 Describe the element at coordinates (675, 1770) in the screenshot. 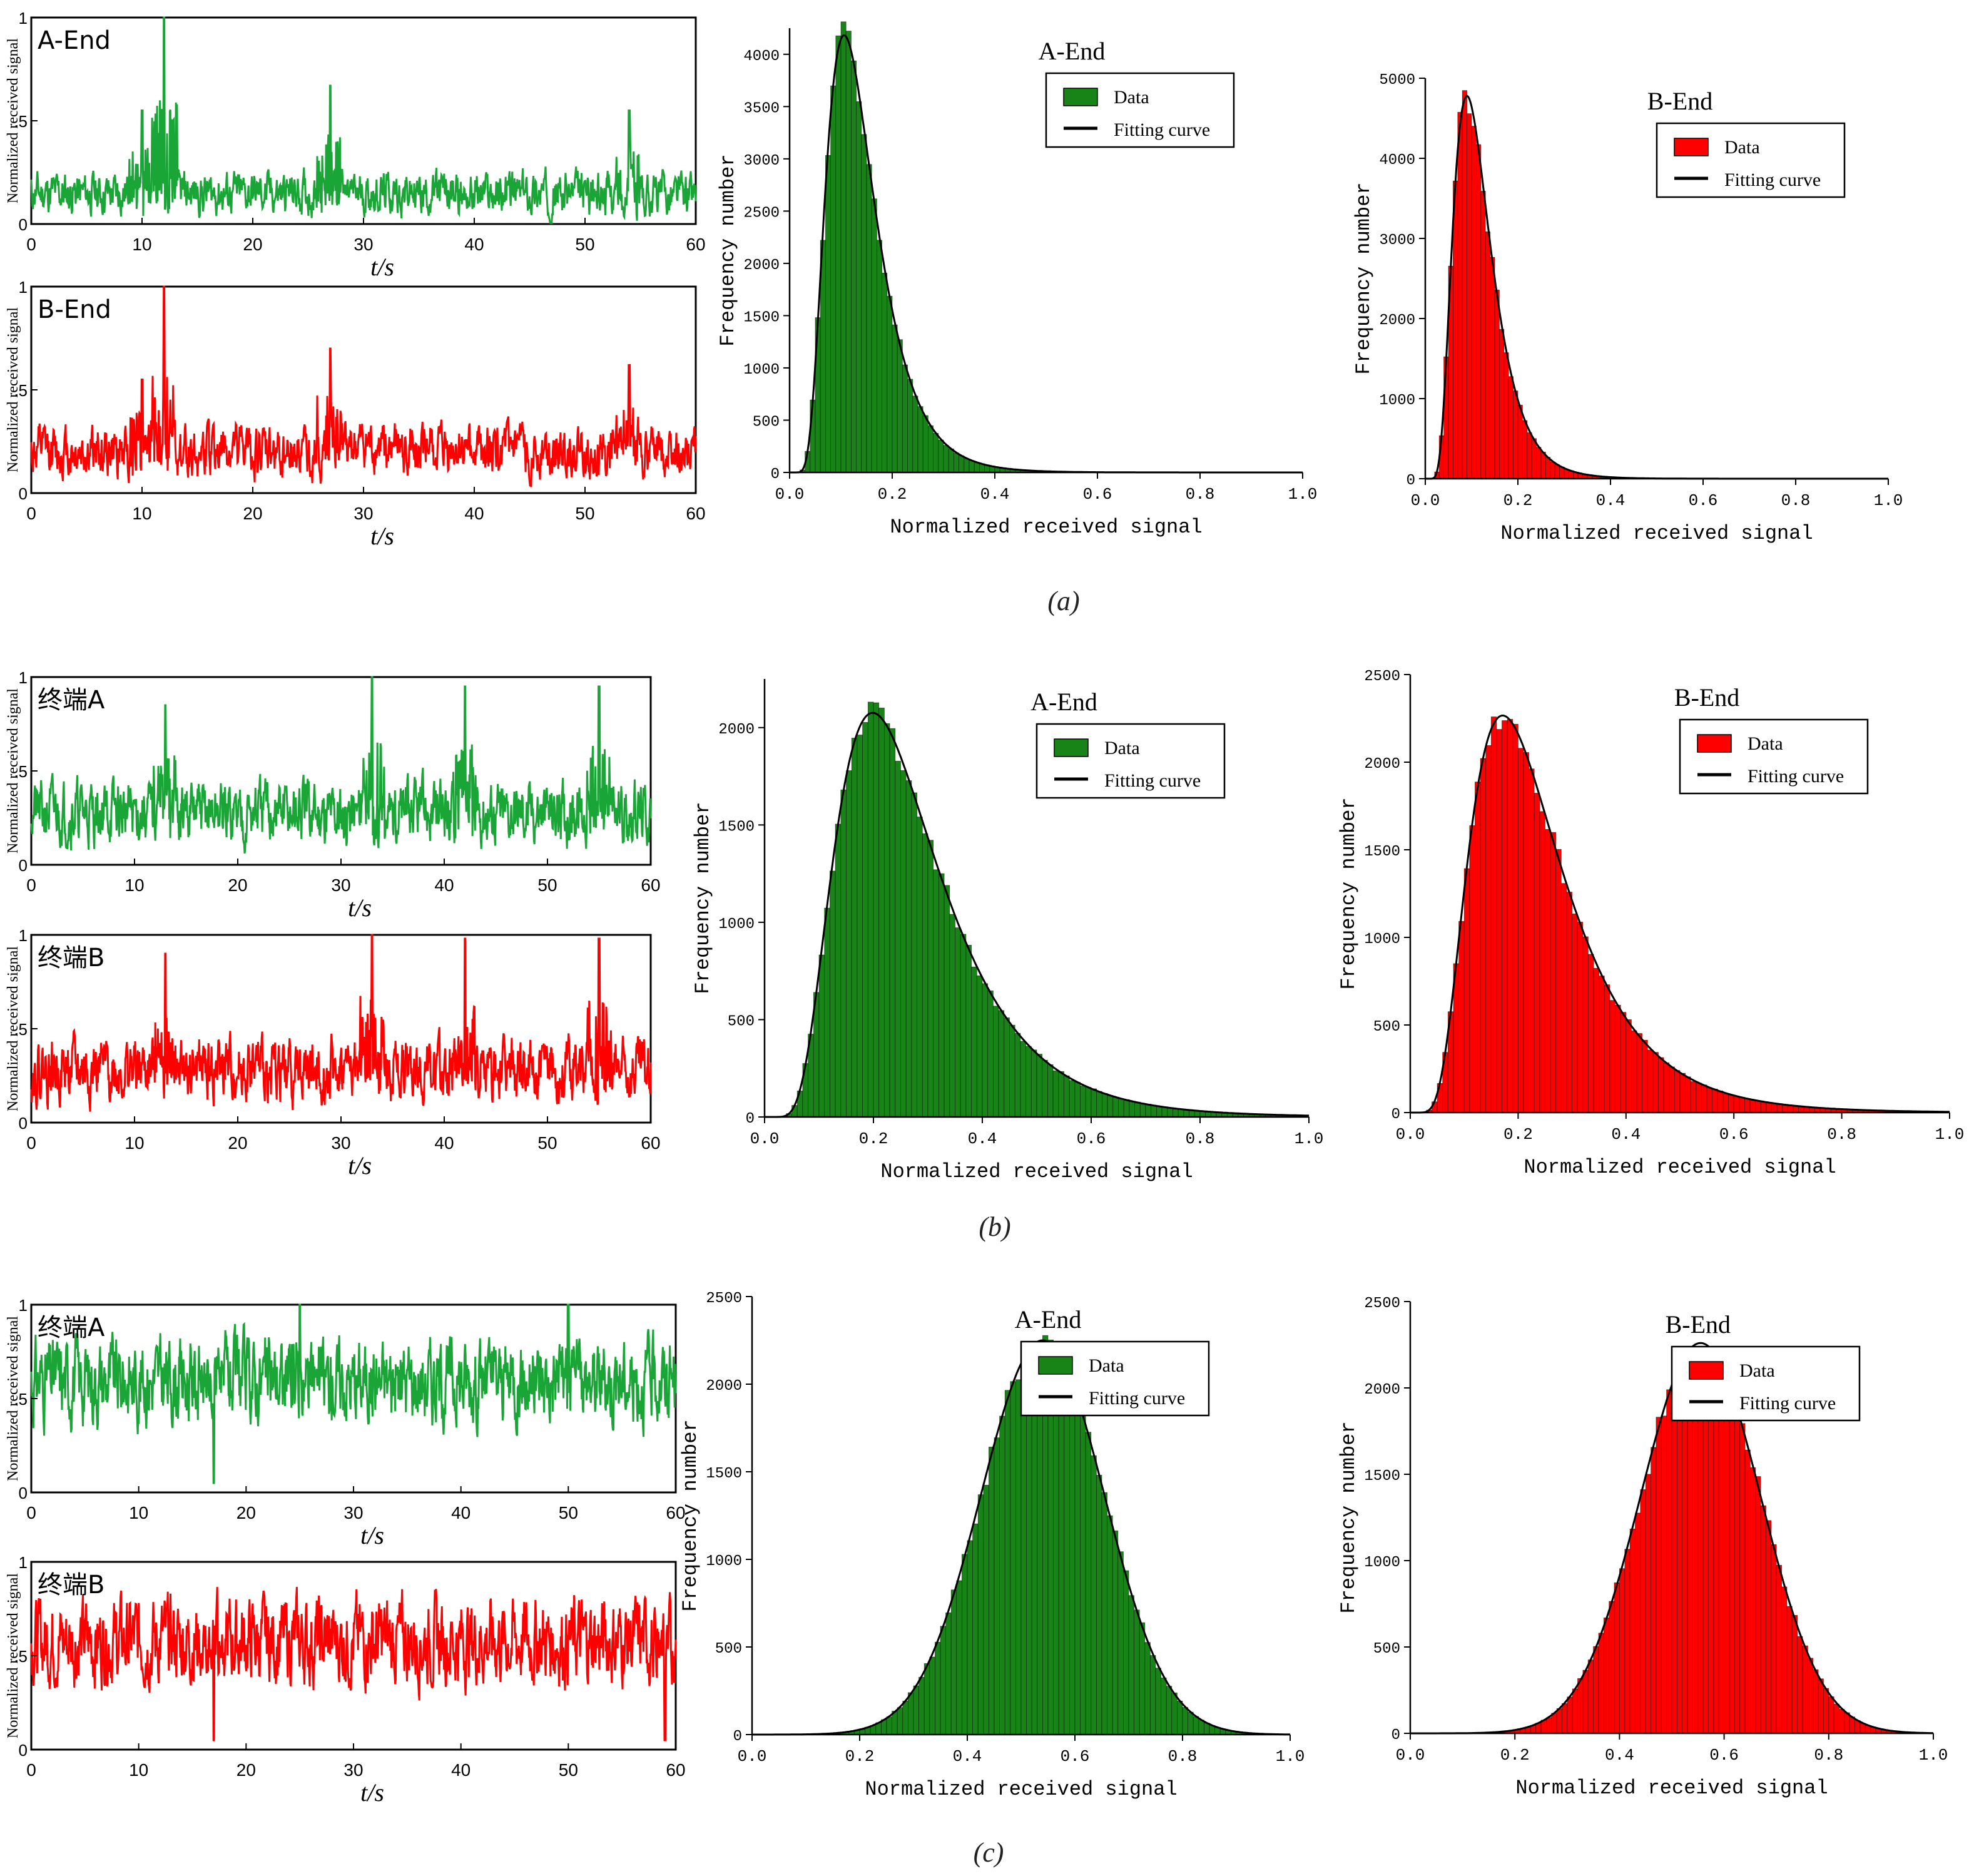

I see `x-tick-label: 60` at that location.